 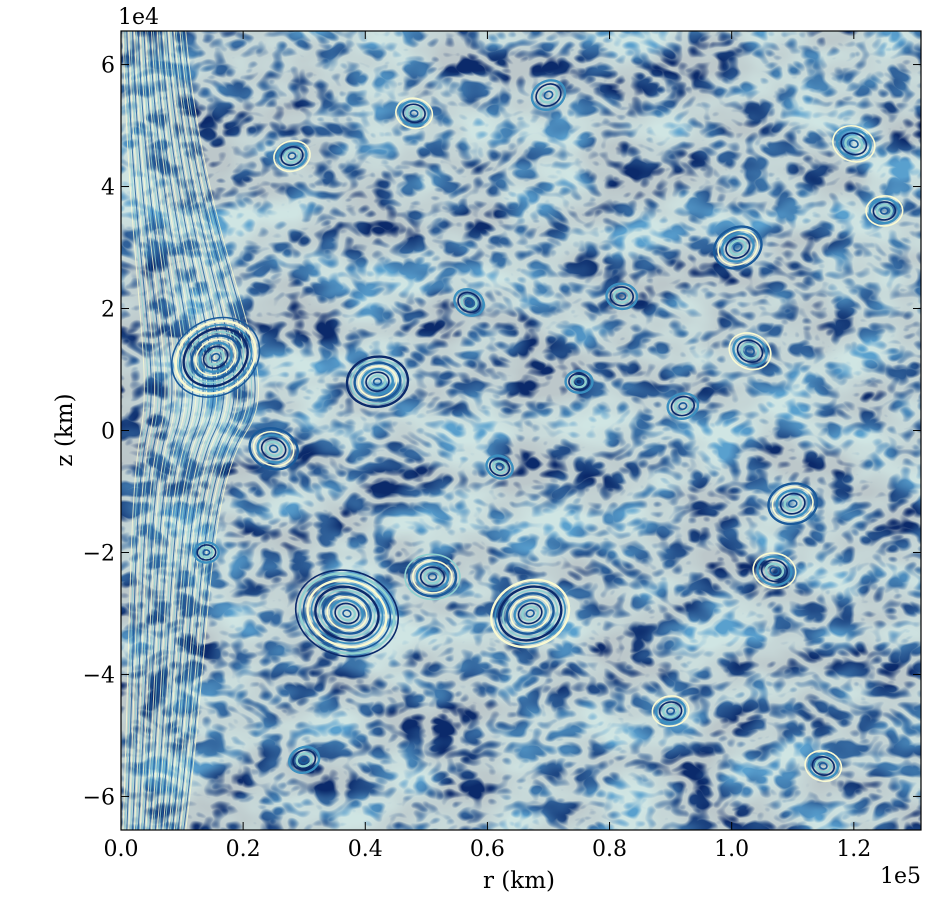 I want to click on x-tick-label: 0.4, so click(x=365, y=849).